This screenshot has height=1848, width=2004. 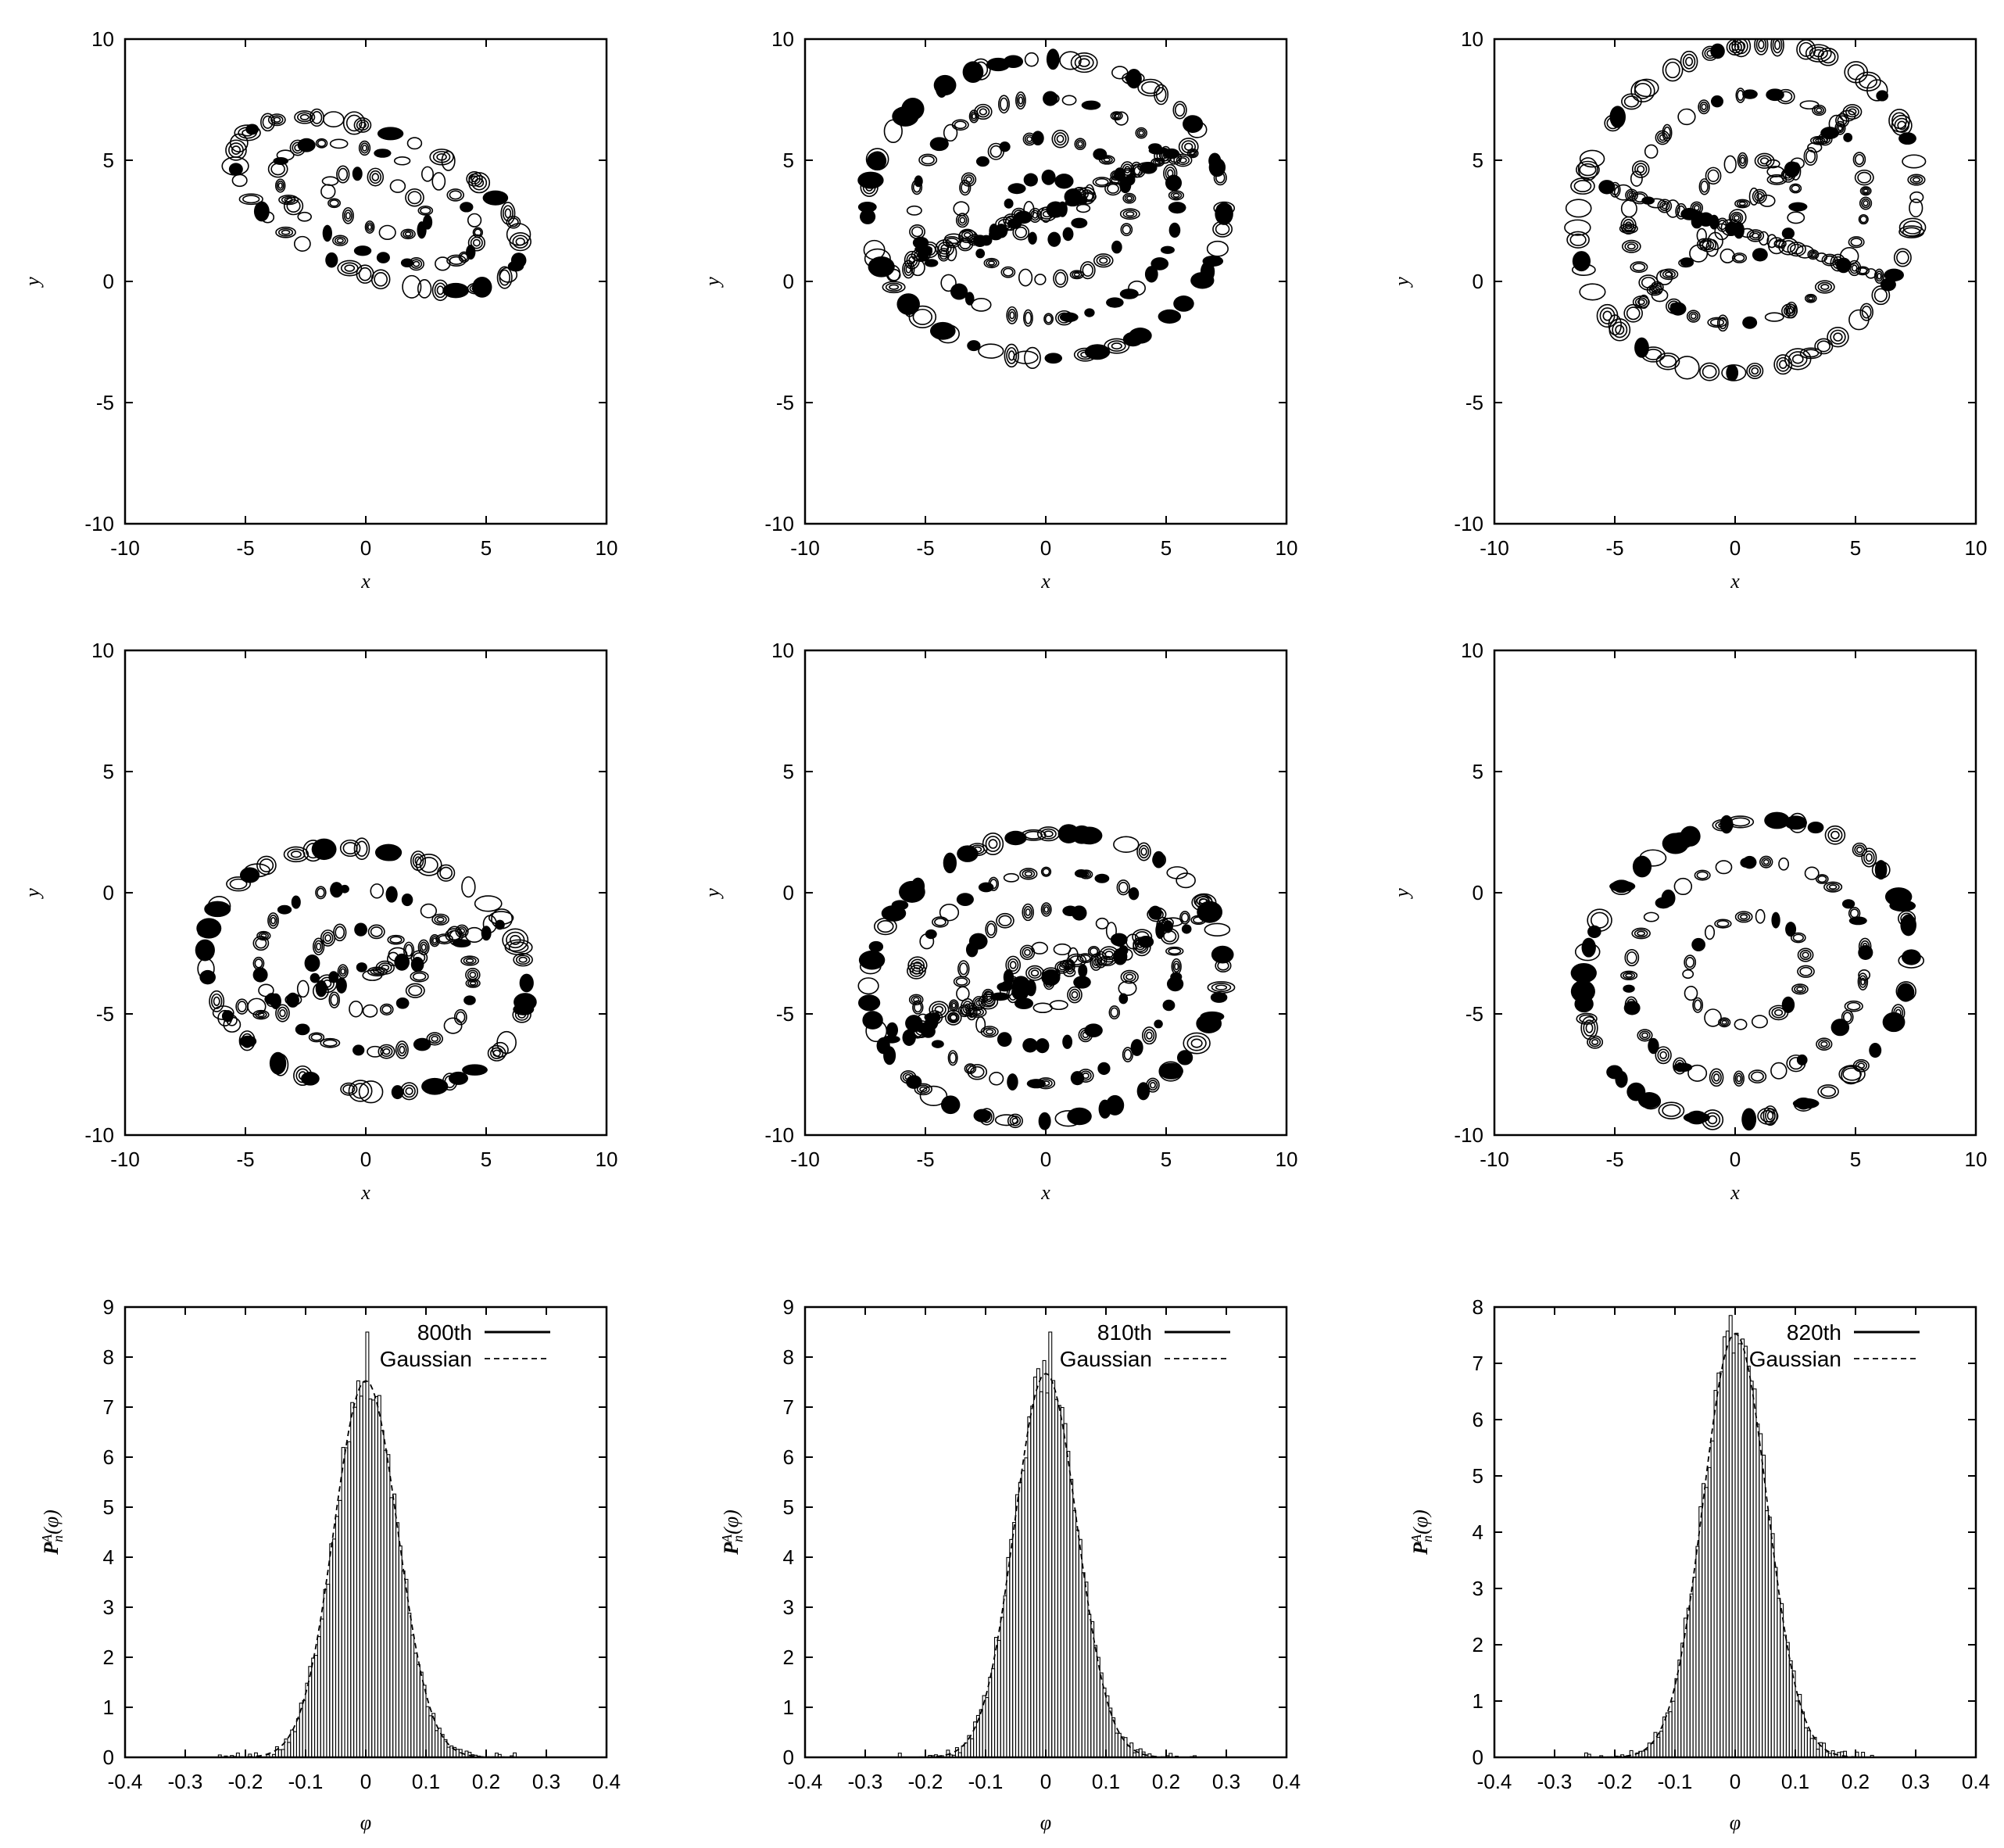 What do you see at coordinates (109, 1757) in the screenshot?
I see `y-tick-label: 0` at bounding box center [109, 1757].